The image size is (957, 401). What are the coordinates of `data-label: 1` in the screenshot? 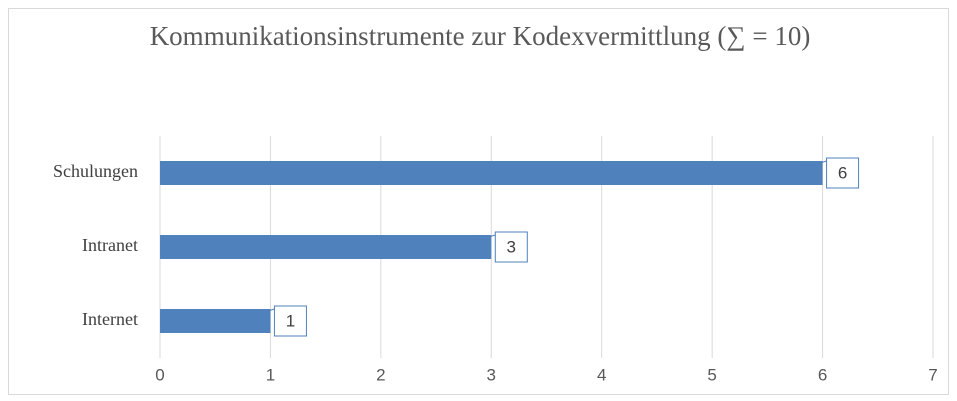 It's located at (290, 320).